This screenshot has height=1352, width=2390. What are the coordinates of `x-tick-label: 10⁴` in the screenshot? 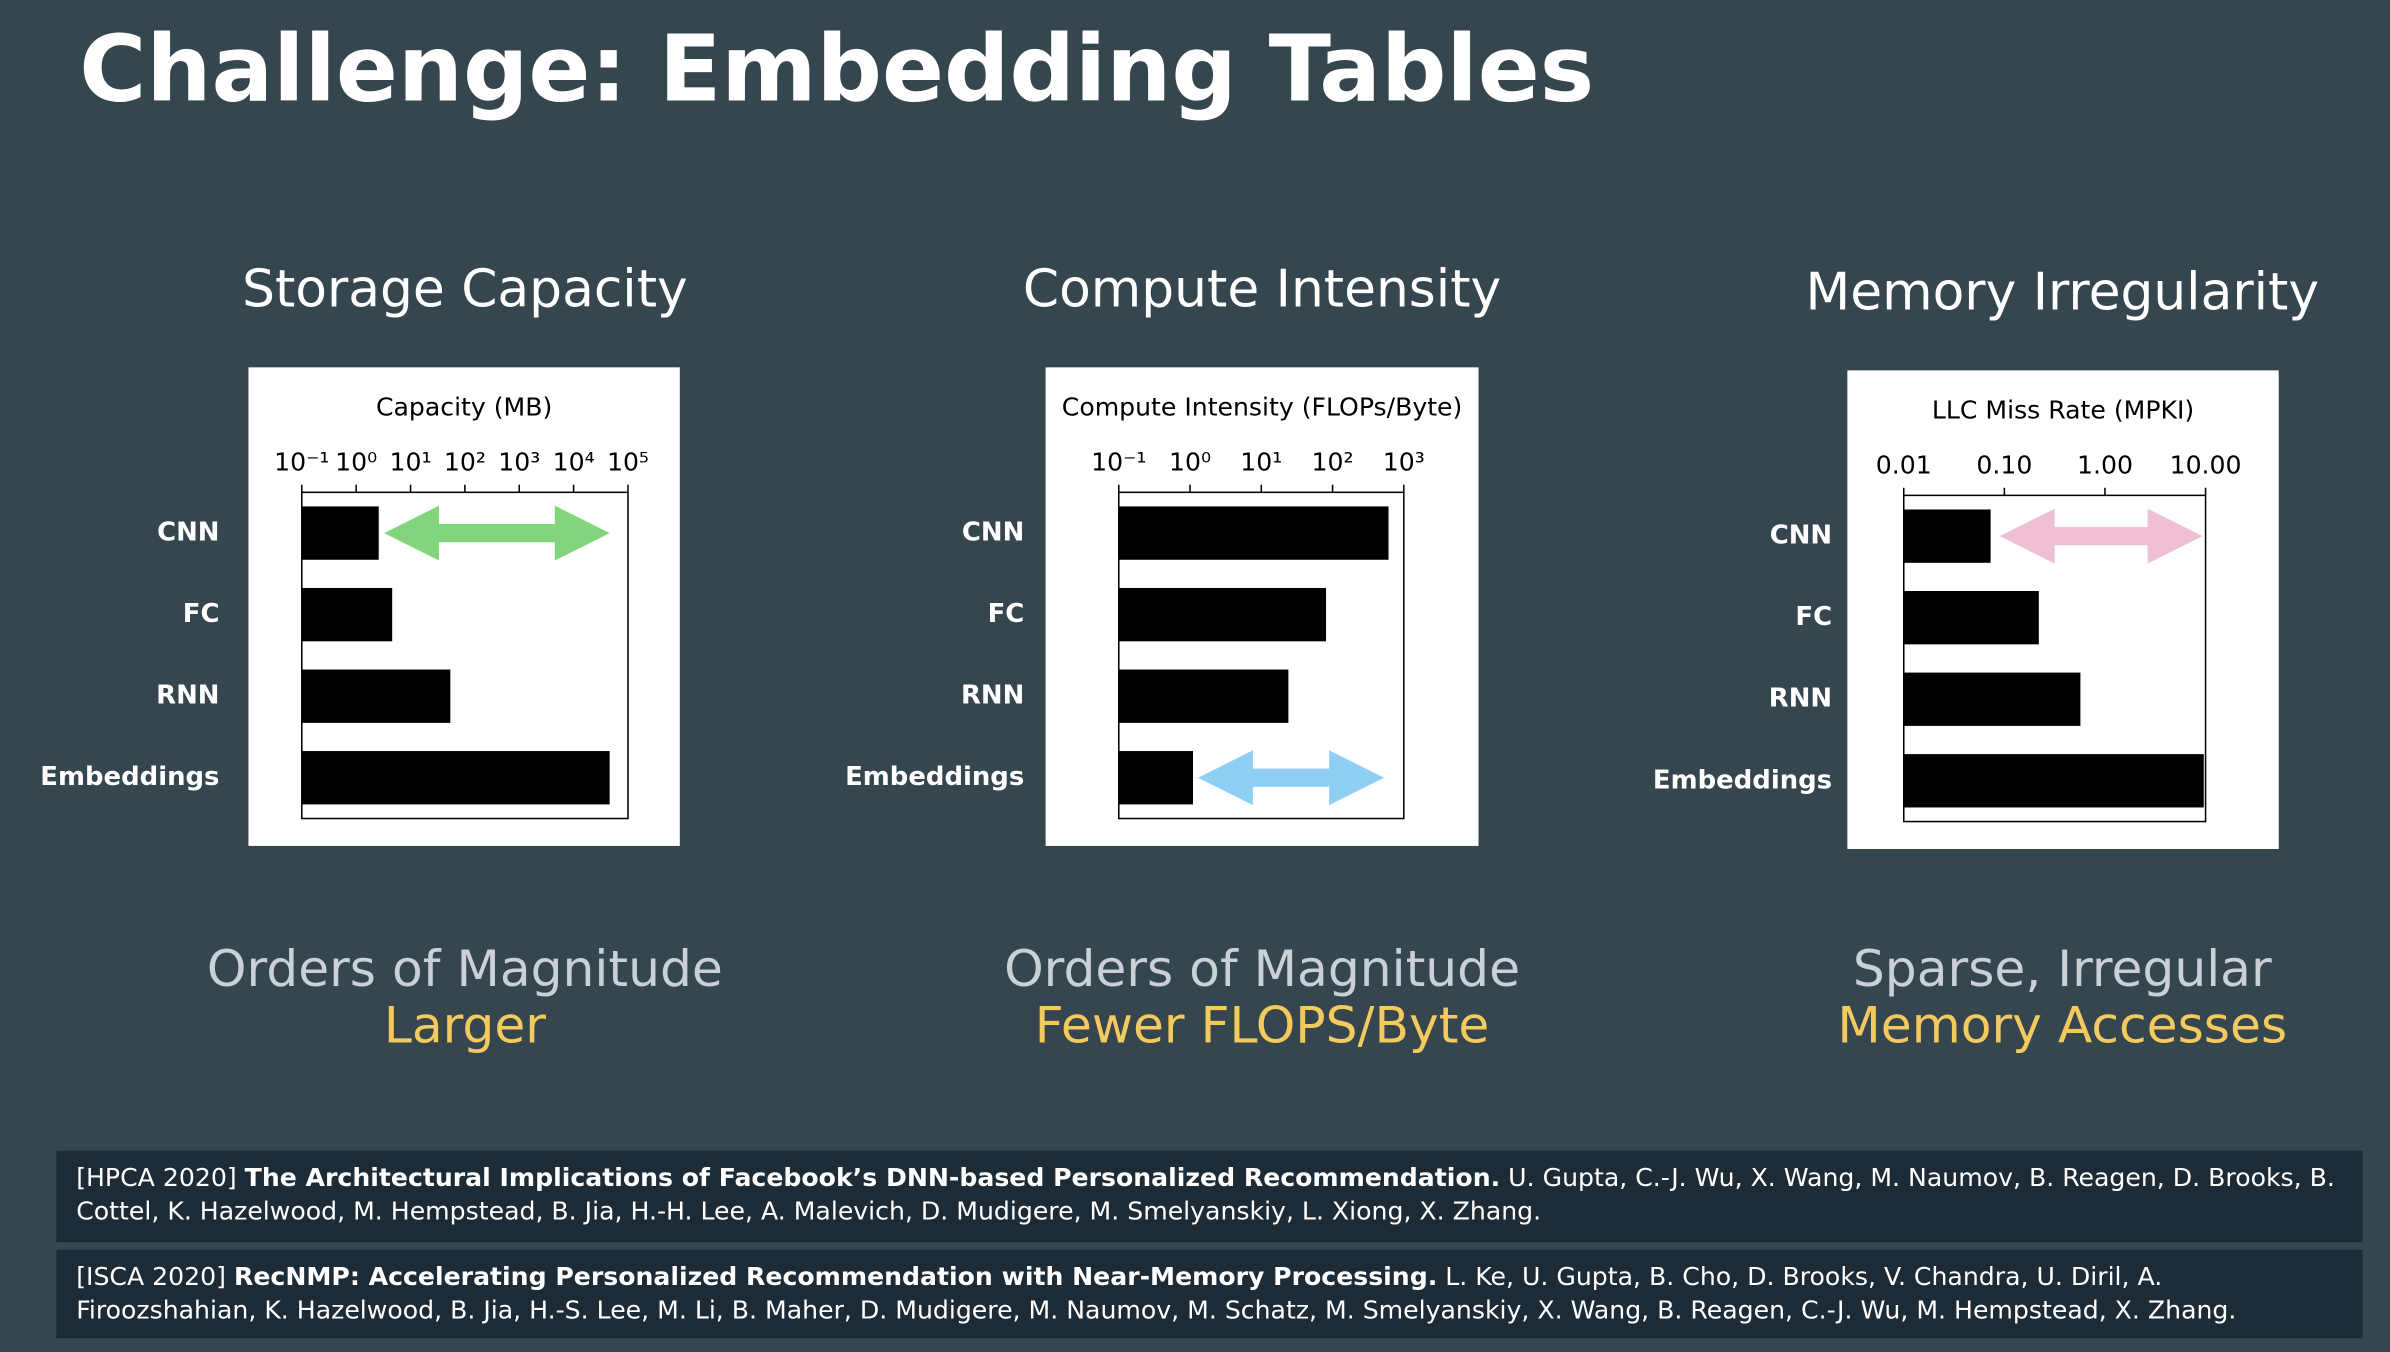 It's located at (574, 461).